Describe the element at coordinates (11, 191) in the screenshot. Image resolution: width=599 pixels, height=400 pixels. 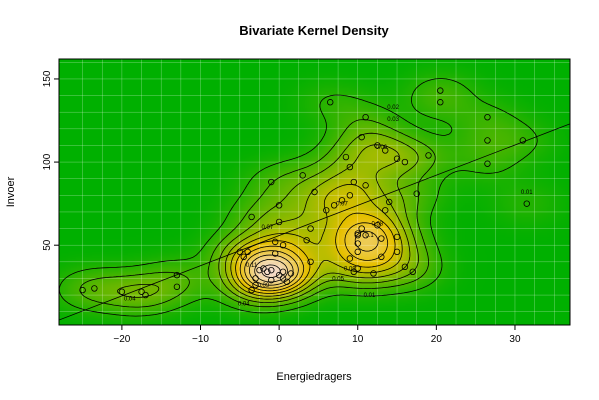
I see `y-axis-label: Invoer` at that location.